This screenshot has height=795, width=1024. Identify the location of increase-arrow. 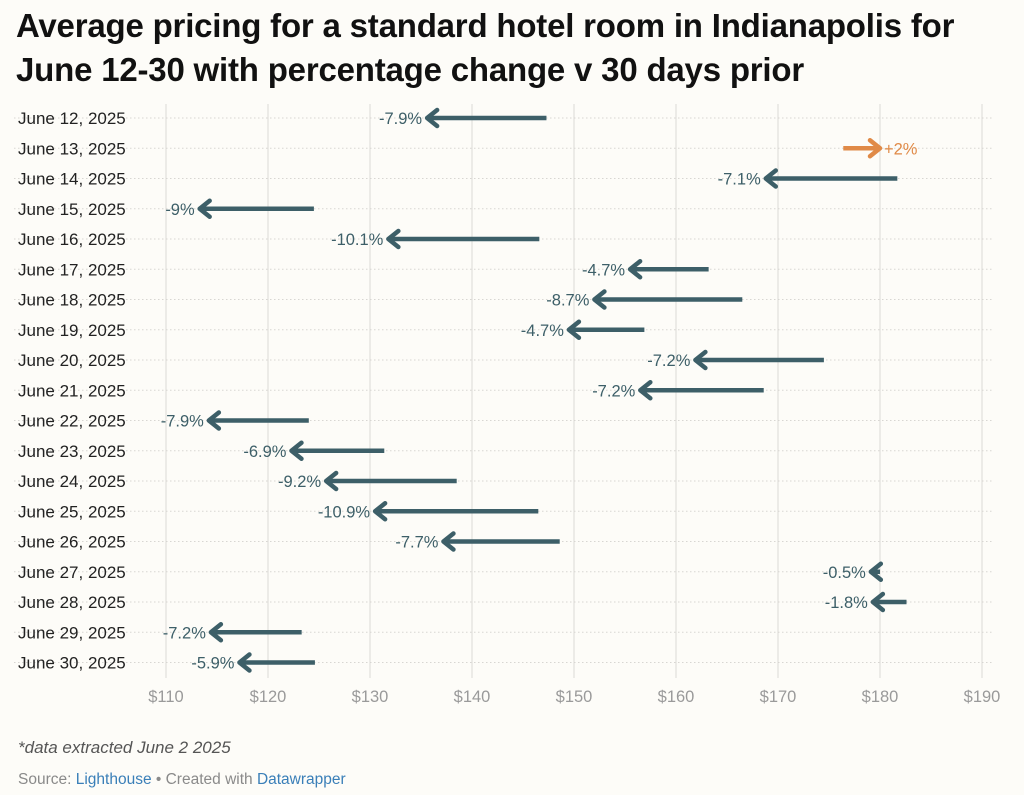
(863, 148).